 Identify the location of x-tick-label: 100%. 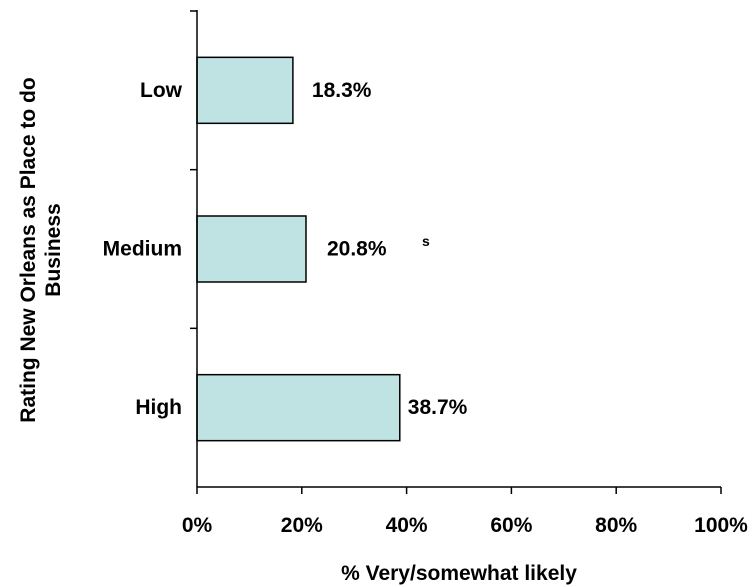
(721, 525).